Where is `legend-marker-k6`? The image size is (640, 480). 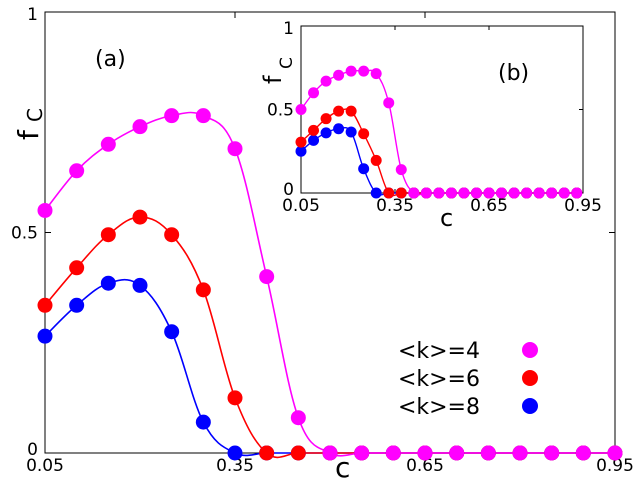
legend-marker-k6 is located at coordinates (530, 378).